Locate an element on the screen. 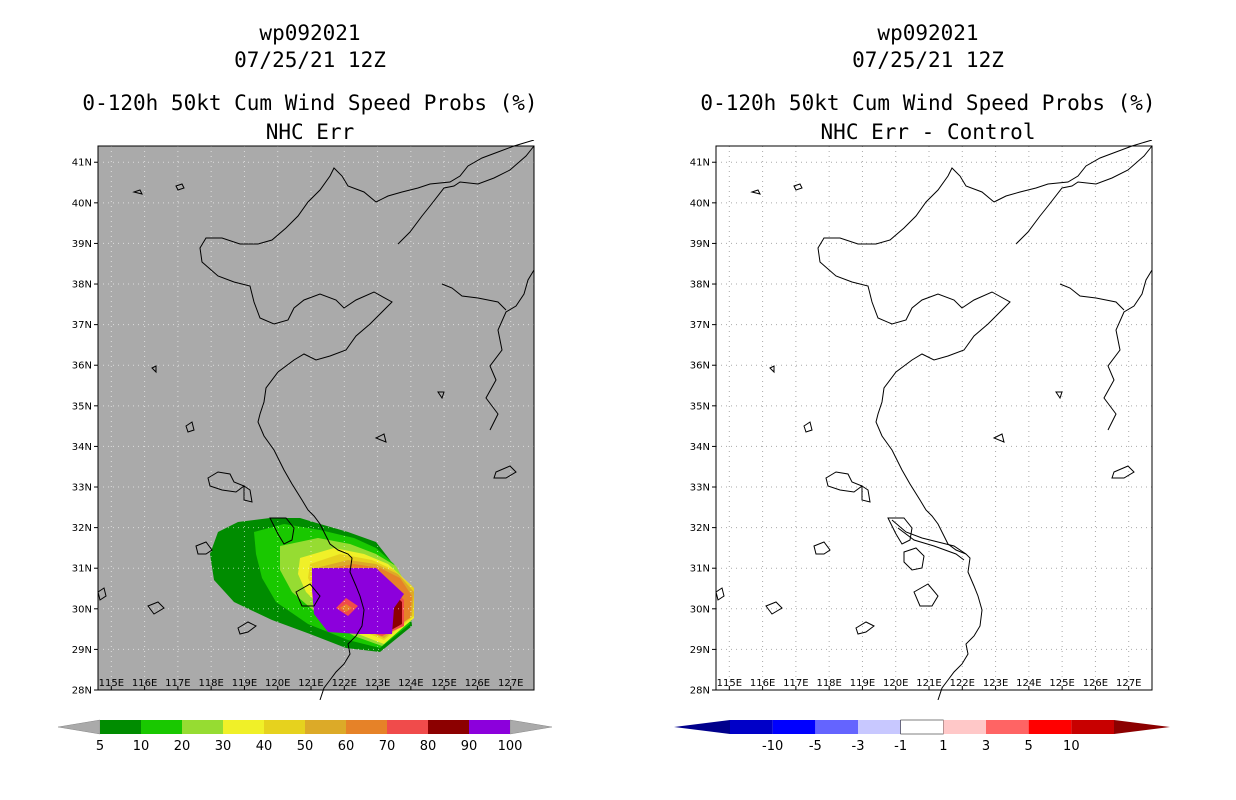 The image size is (1236, 800). colorbar-label: -3 is located at coordinates (858, 746).